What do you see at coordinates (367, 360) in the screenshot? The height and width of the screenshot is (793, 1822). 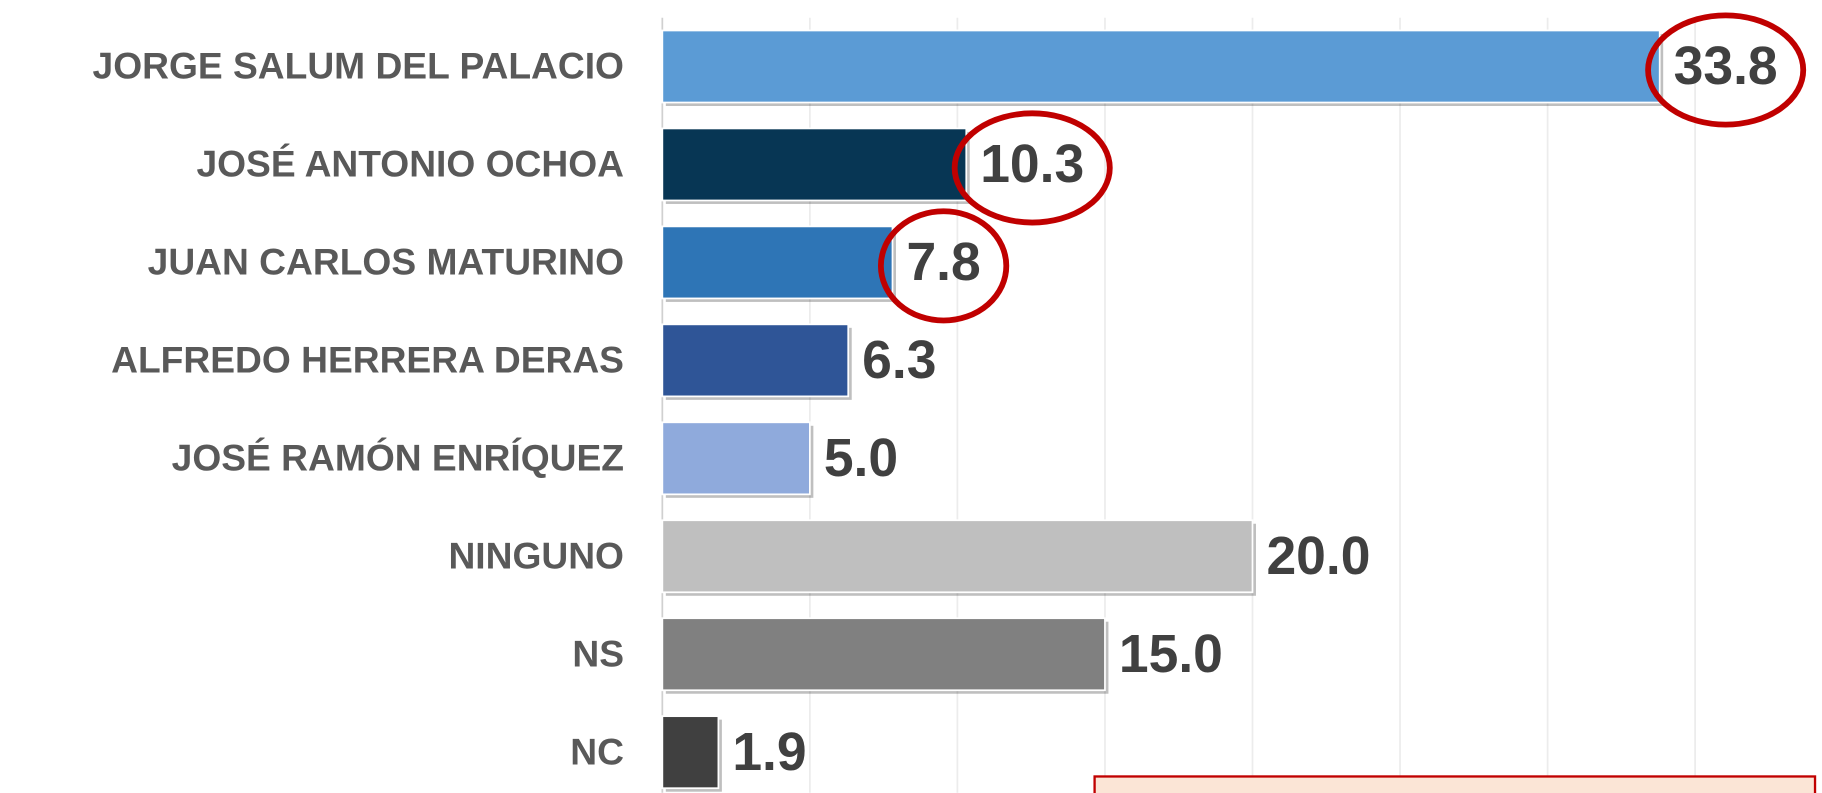 I see `category-label: ALFREDO HERRERA DERAS` at bounding box center [367, 360].